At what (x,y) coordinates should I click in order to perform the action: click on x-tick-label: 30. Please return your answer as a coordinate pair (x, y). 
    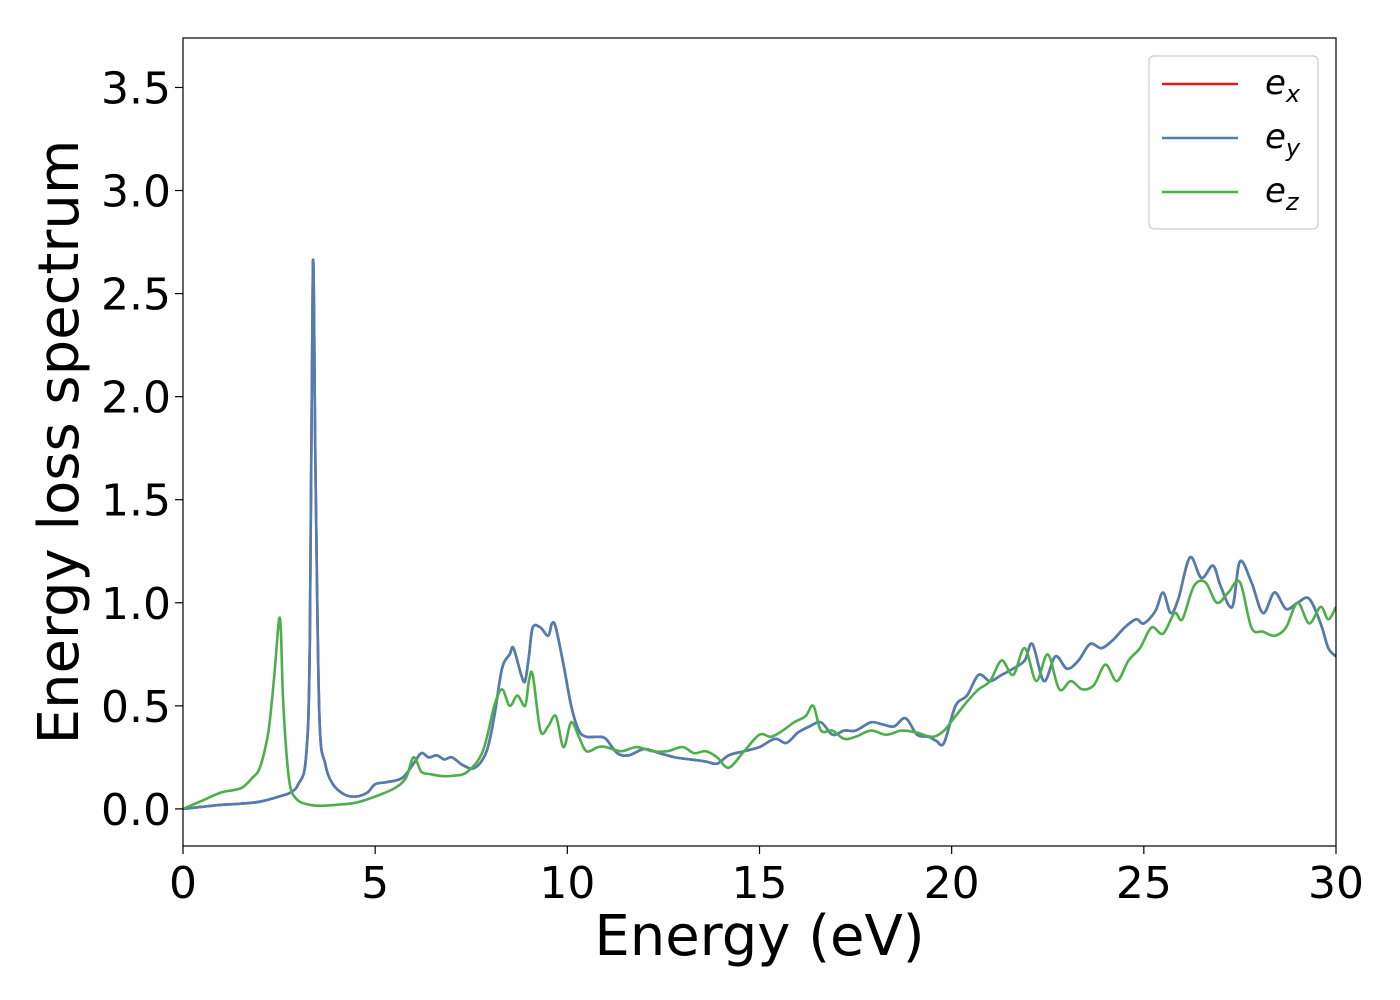
    Looking at the image, I should click on (1336, 883).